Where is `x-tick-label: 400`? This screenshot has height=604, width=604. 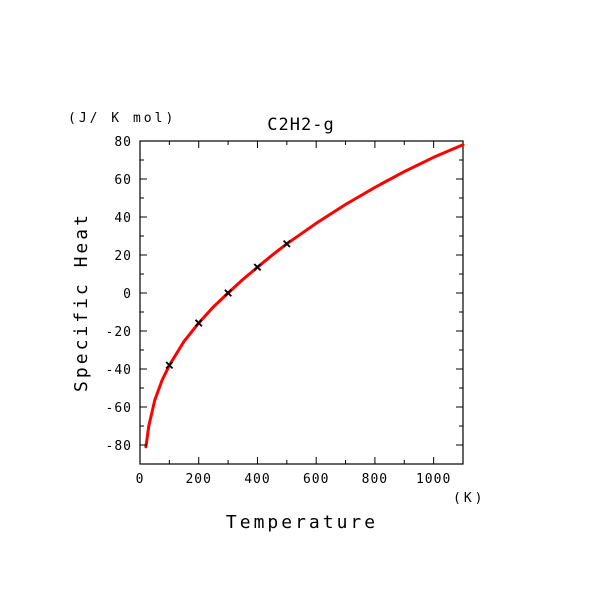
x-tick-label: 400 is located at coordinates (257, 479).